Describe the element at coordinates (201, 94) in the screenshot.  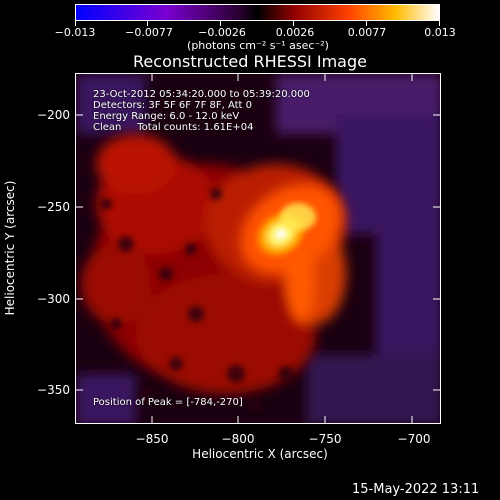
I see `time-range-label: 23-Oct-2012 05:34:20.000 to 05:39:20.000` at that location.